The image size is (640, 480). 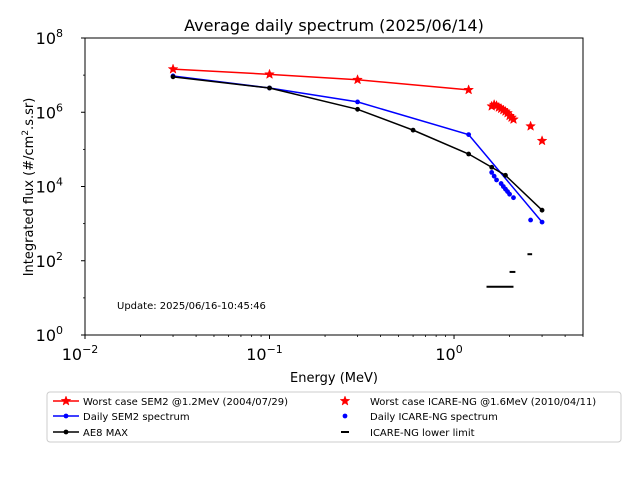 What do you see at coordinates (434, 417) in the screenshot?
I see `legend-label: Daily ICARE-NG spectrum` at bounding box center [434, 417].